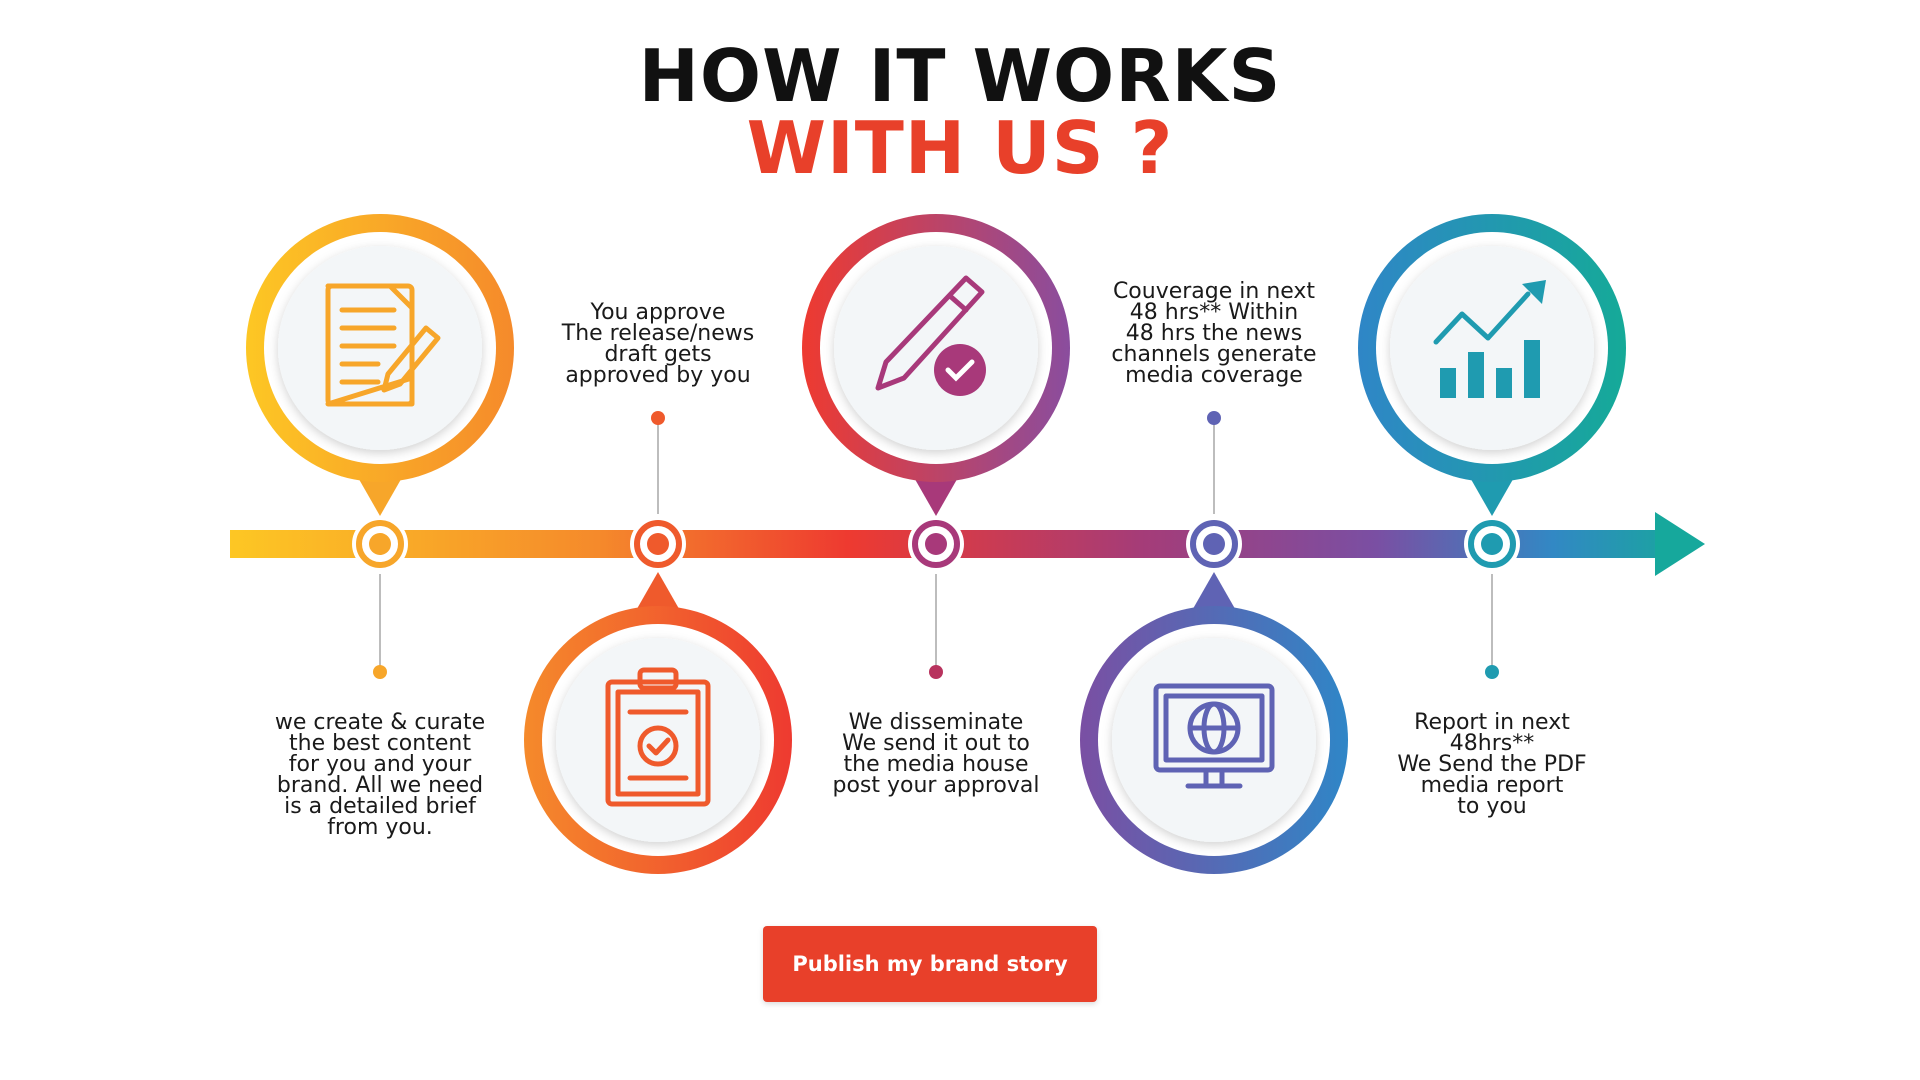 Image resolution: width=1920 pixels, height=1080 pixels. Describe the element at coordinates (960, 148) in the screenshot. I see `page-title-line2: WITH US ?` at that location.